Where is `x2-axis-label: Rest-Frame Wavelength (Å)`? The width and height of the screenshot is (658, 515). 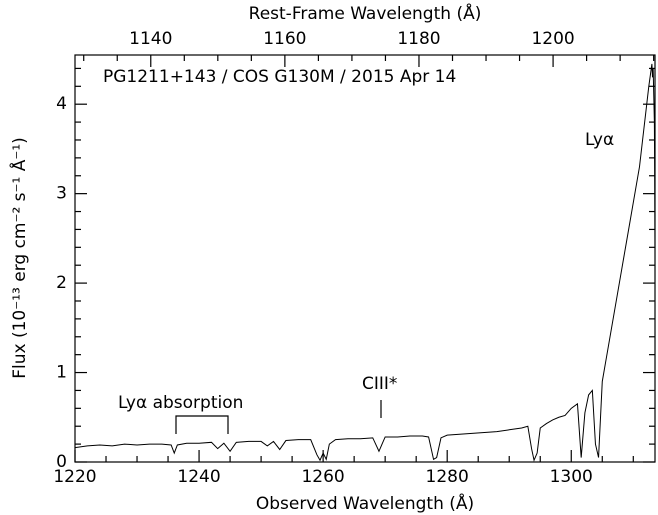 x2-axis-label: Rest-Frame Wavelength (Å) is located at coordinates (365, 13).